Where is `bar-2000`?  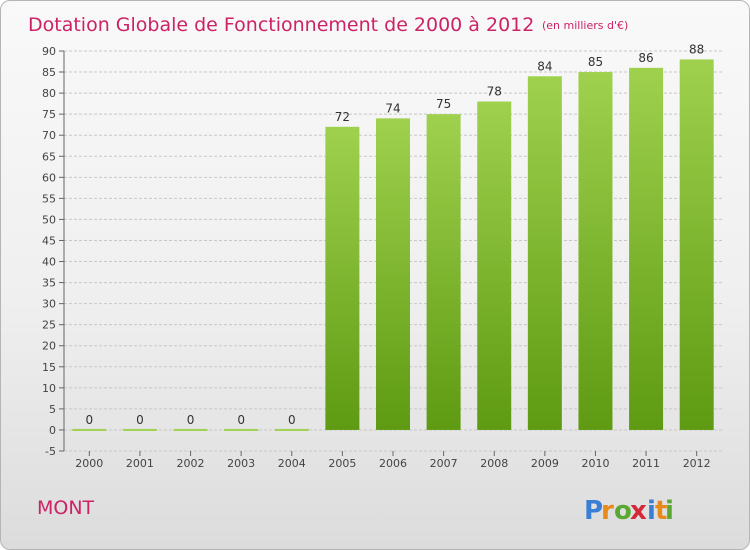 bar-2000 is located at coordinates (89, 429).